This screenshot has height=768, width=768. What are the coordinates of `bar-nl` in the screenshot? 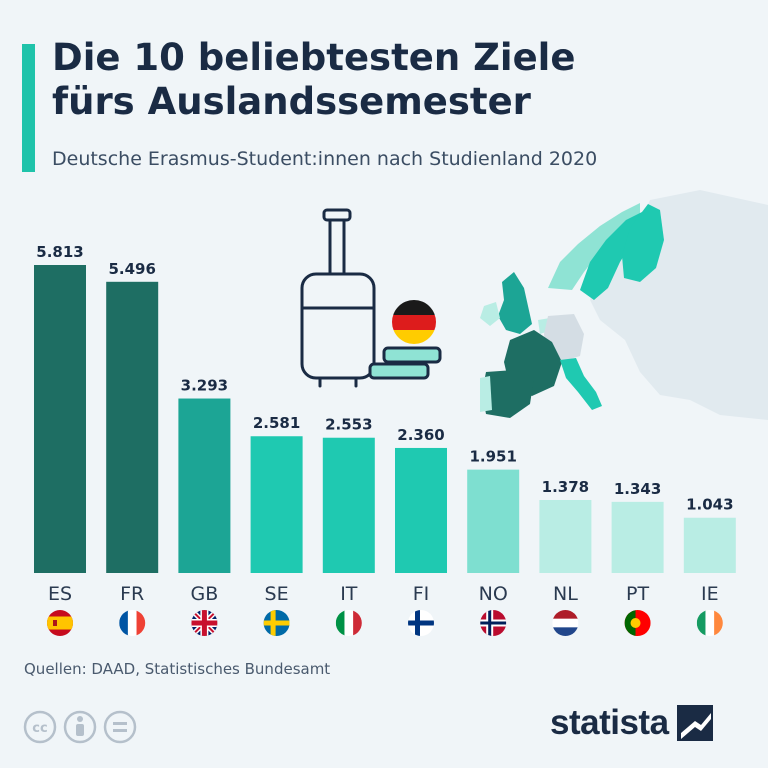 It's located at (565, 536).